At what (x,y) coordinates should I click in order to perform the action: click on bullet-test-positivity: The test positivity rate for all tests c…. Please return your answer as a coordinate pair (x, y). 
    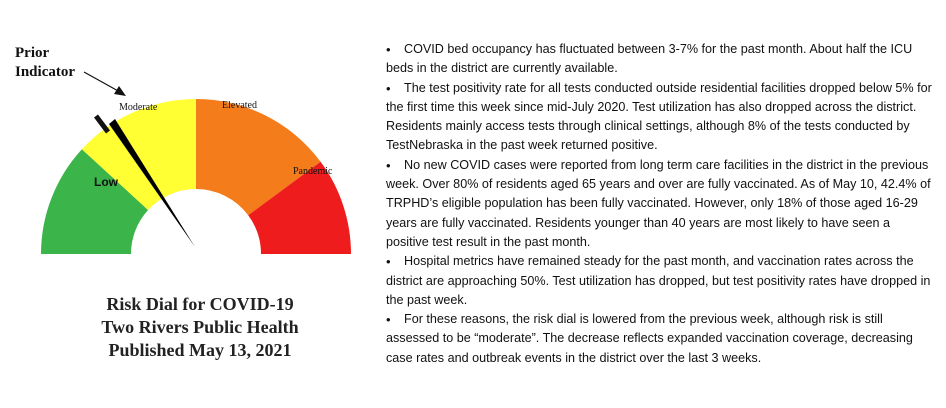
    Looking at the image, I should click on (660, 117).